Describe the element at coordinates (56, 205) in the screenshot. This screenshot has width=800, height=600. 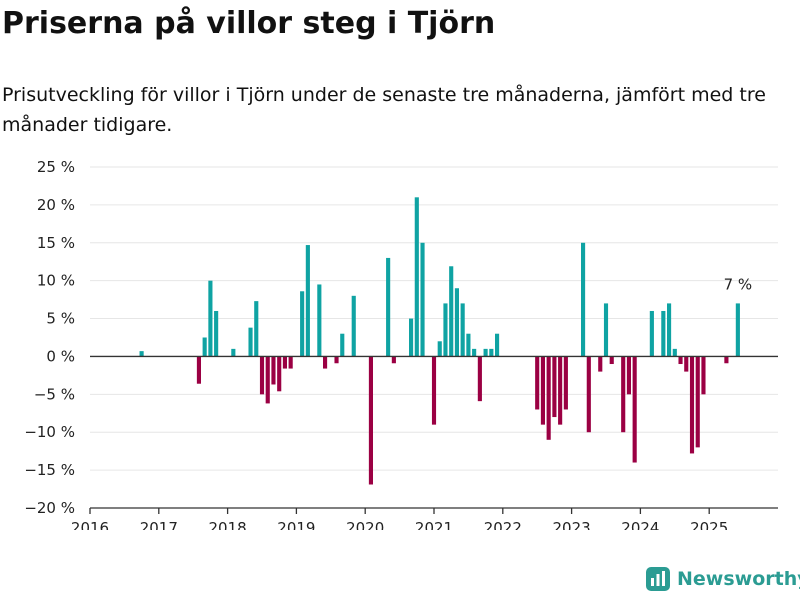
I see `y-tick-label: 20 %` at that location.